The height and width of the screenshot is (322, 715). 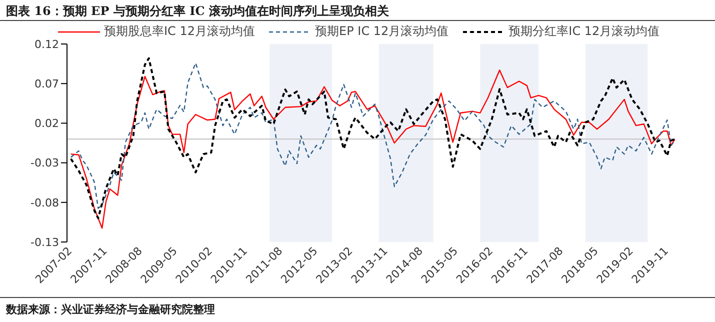 I want to click on legend-label: 预期EP IC 12月滚动均值, so click(x=382, y=31).